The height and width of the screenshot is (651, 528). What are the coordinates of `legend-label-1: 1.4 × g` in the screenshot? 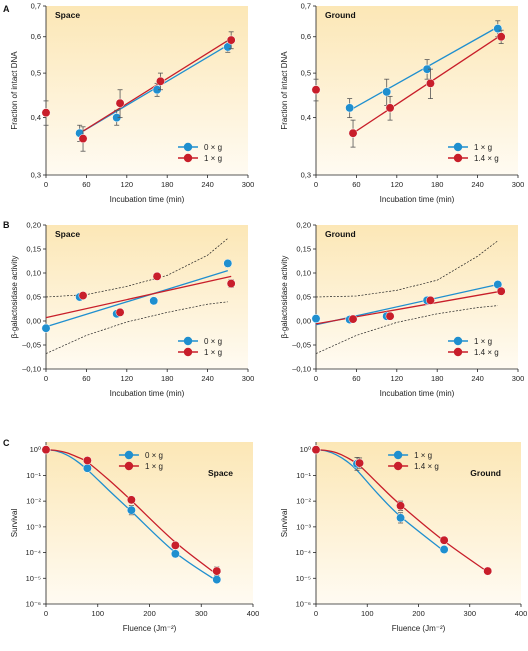 It's located at (486, 158).